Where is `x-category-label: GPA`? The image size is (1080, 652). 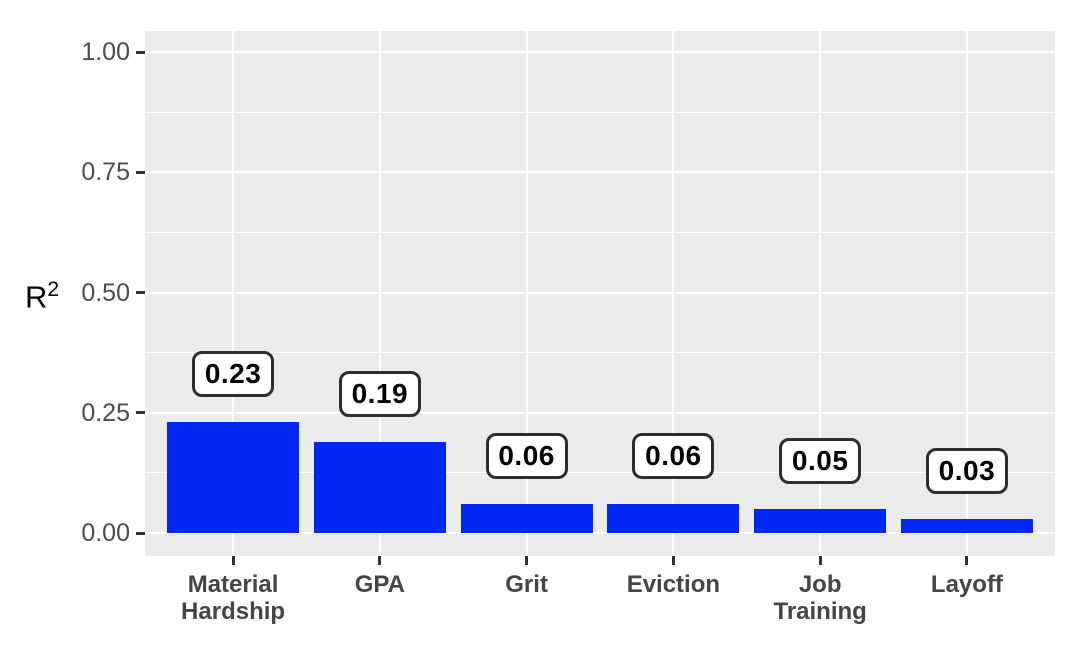 x-category-label: GPA is located at coordinates (379, 584).